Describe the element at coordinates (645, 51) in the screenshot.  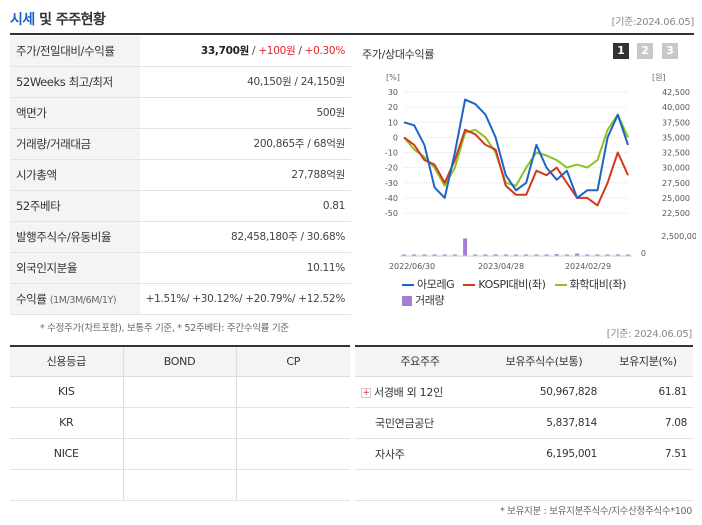
I see `chart-page-2-button: 2` at that location.